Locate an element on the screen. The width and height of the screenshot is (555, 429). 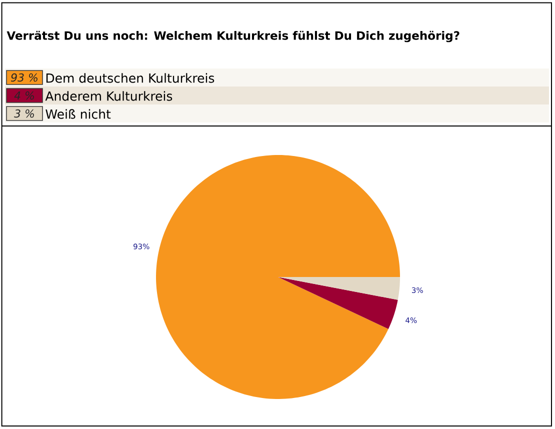
legend-label: Anderem Kulturkreis is located at coordinates (108, 96).